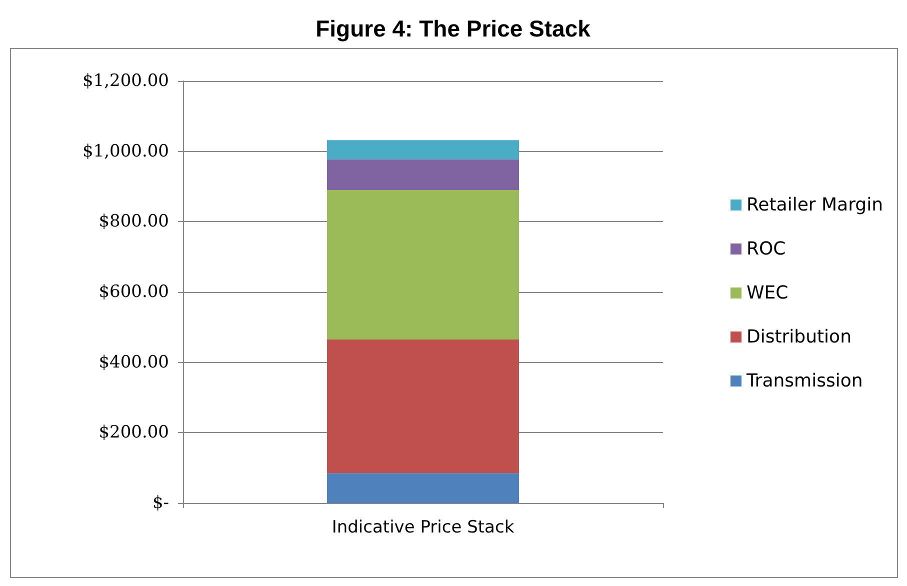 The width and height of the screenshot is (907, 586). What do you see at coordinates (133, 292) in the screenshot?
I see `y-tick-label: $600.00` at bounding box center [133, 292].